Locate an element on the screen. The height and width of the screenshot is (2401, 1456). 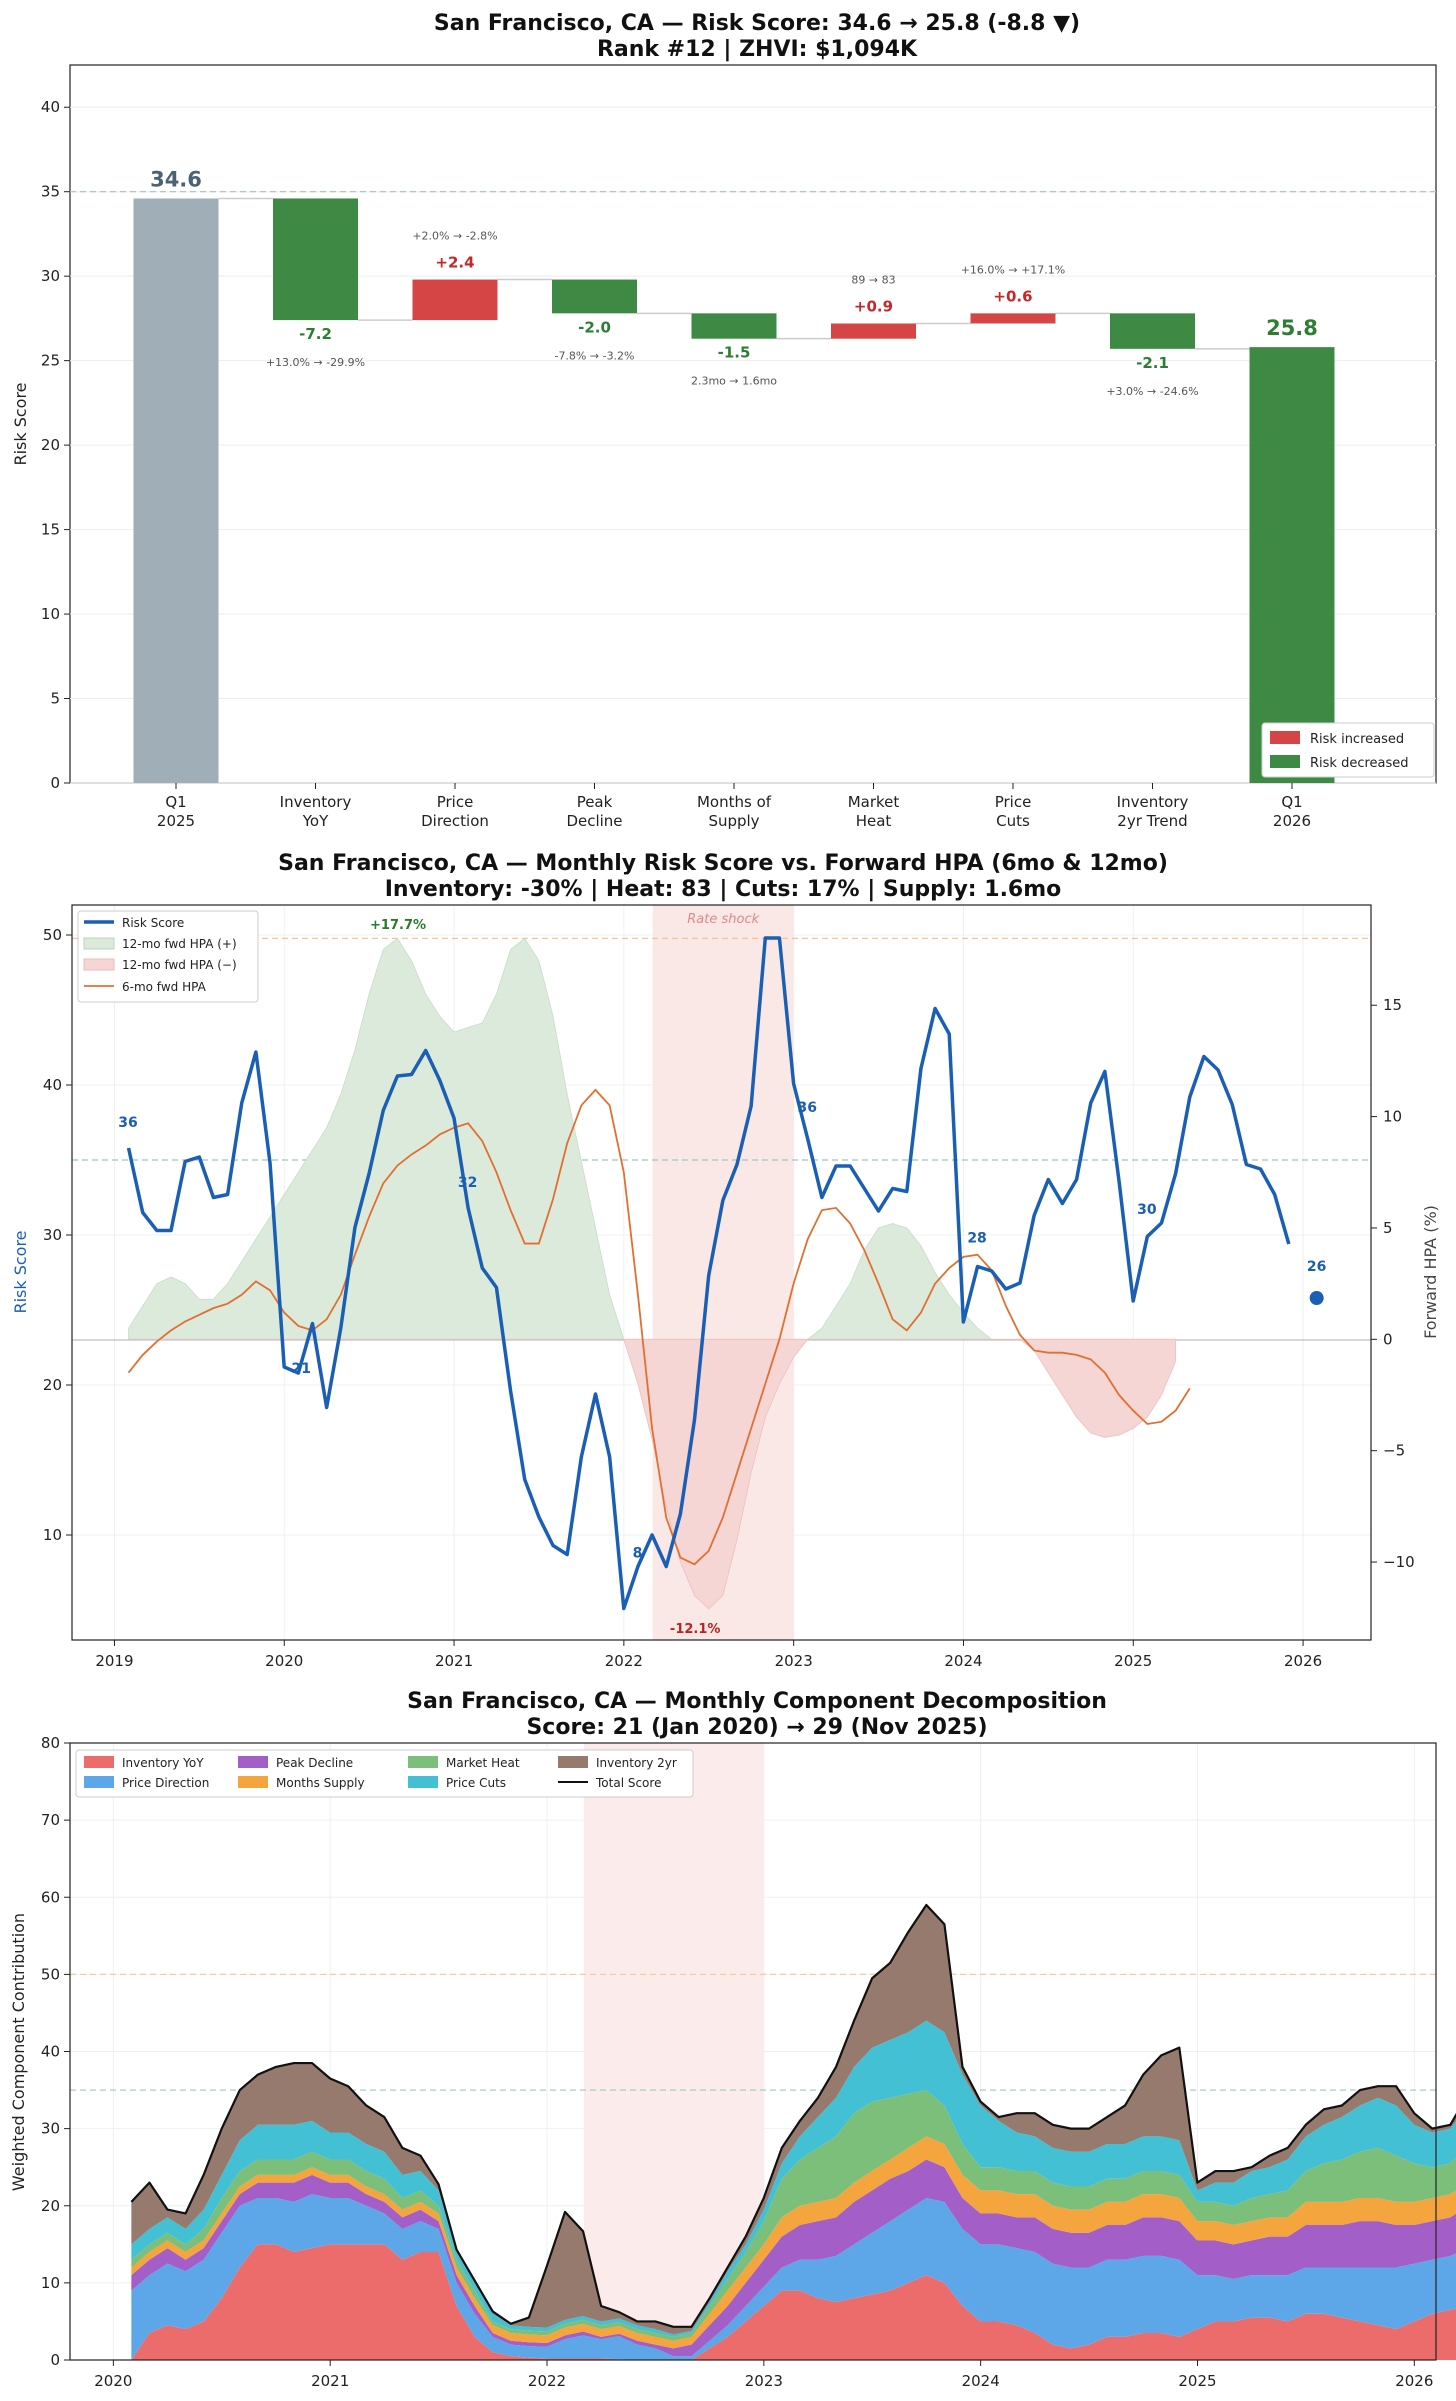
risk-hpa-y-right-label: Forward HPA (%) is located at coordinates (1430, 1272).